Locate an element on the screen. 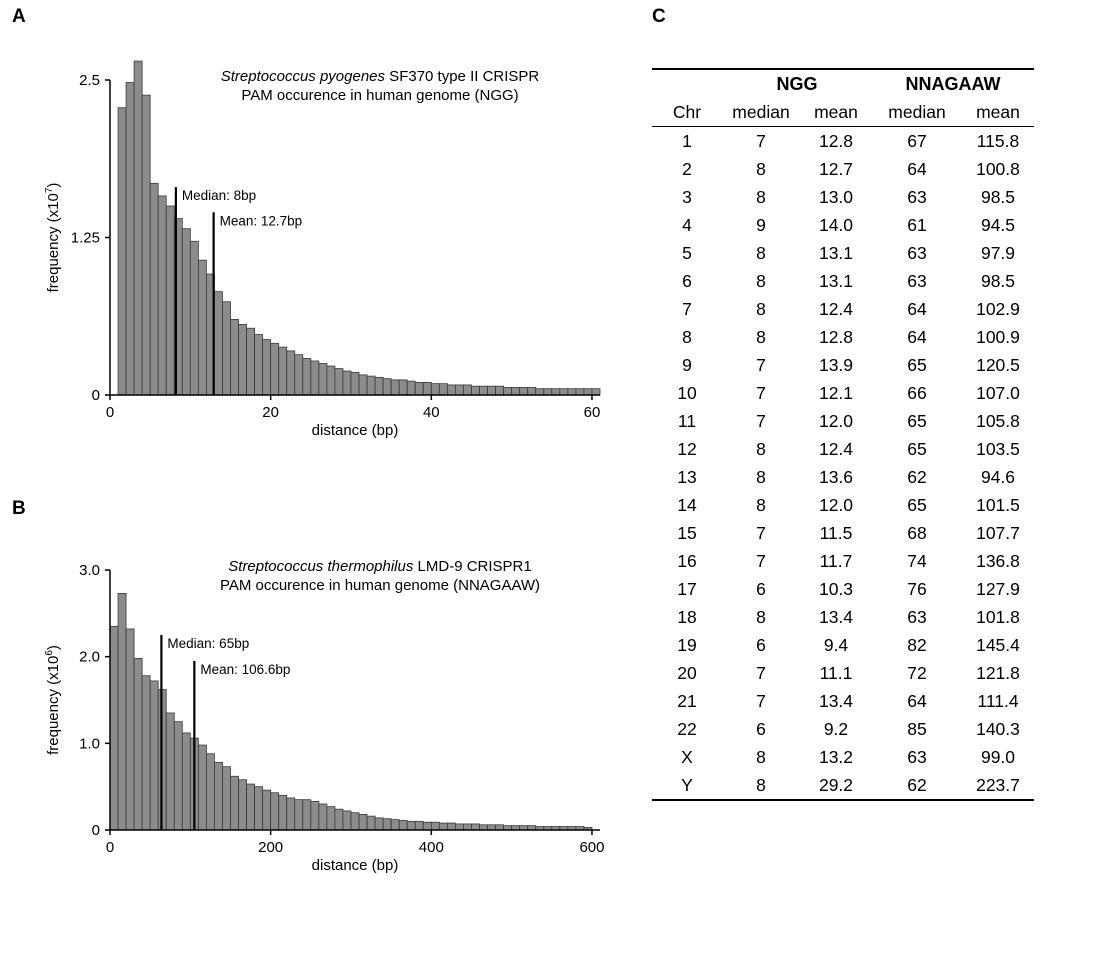 The width and height of the screenshot is (1112, 965). y-tick-label: 2.0 is located at coordinates (89, 657).